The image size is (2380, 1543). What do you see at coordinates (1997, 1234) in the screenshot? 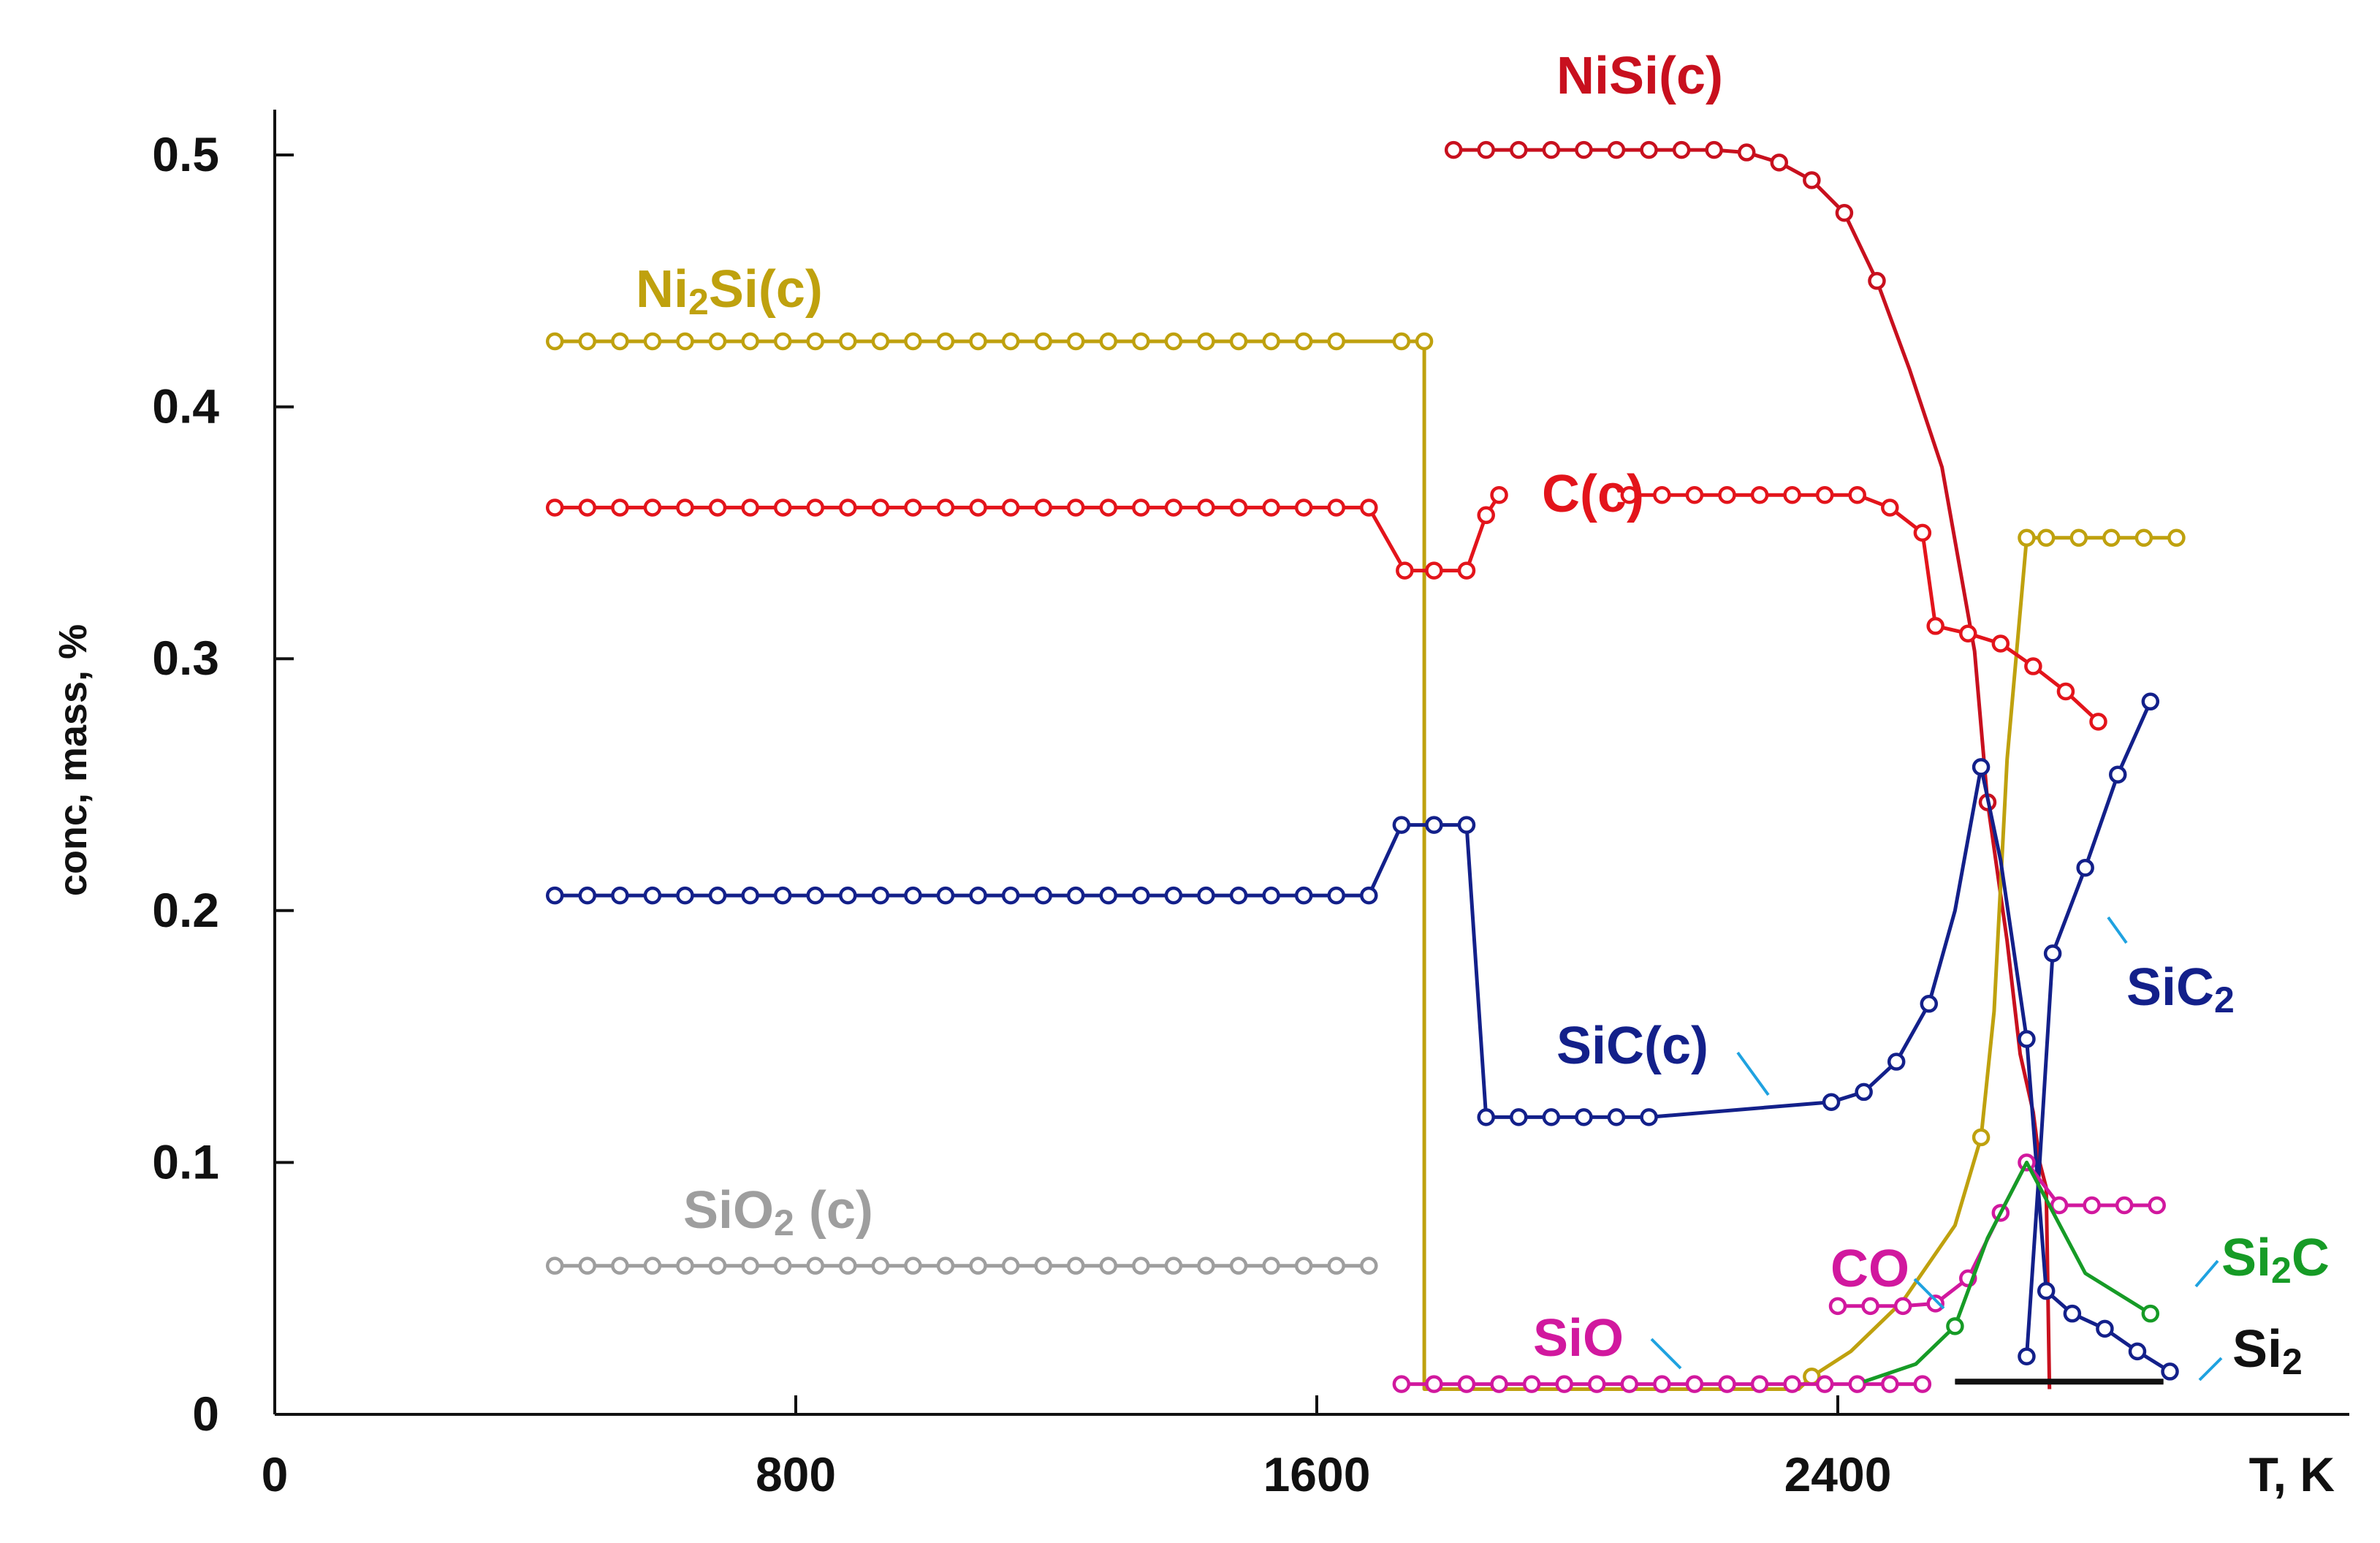
I see `series-co` at bounding box center [1997, 1234].